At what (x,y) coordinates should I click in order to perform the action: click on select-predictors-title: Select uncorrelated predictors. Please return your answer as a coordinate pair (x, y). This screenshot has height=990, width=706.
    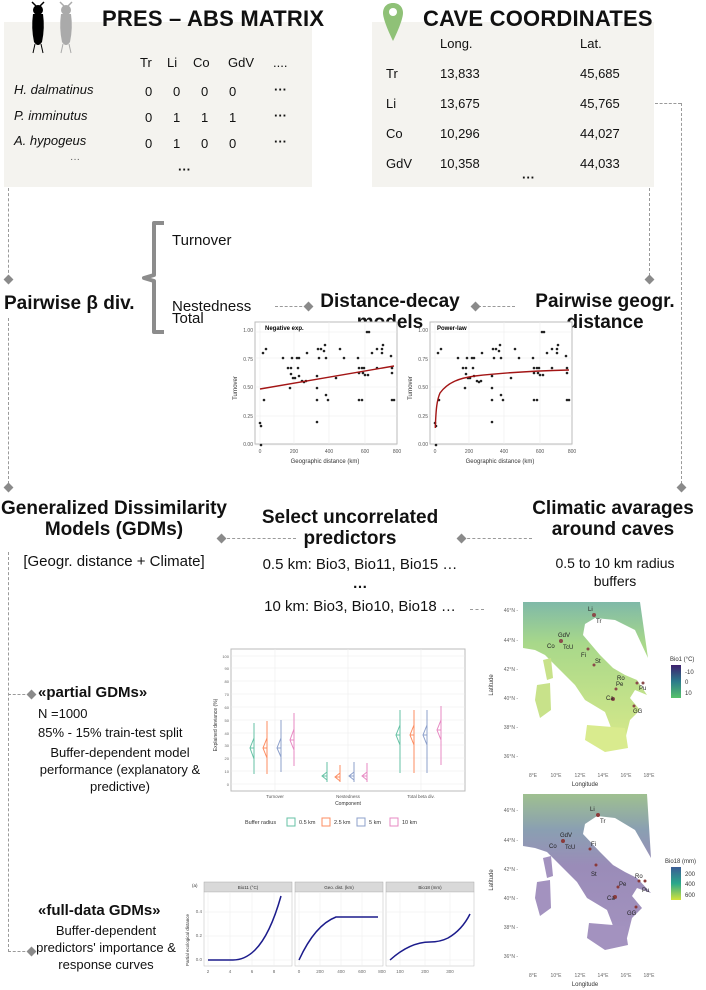
    Looking at the image, I should click on (350, 528).